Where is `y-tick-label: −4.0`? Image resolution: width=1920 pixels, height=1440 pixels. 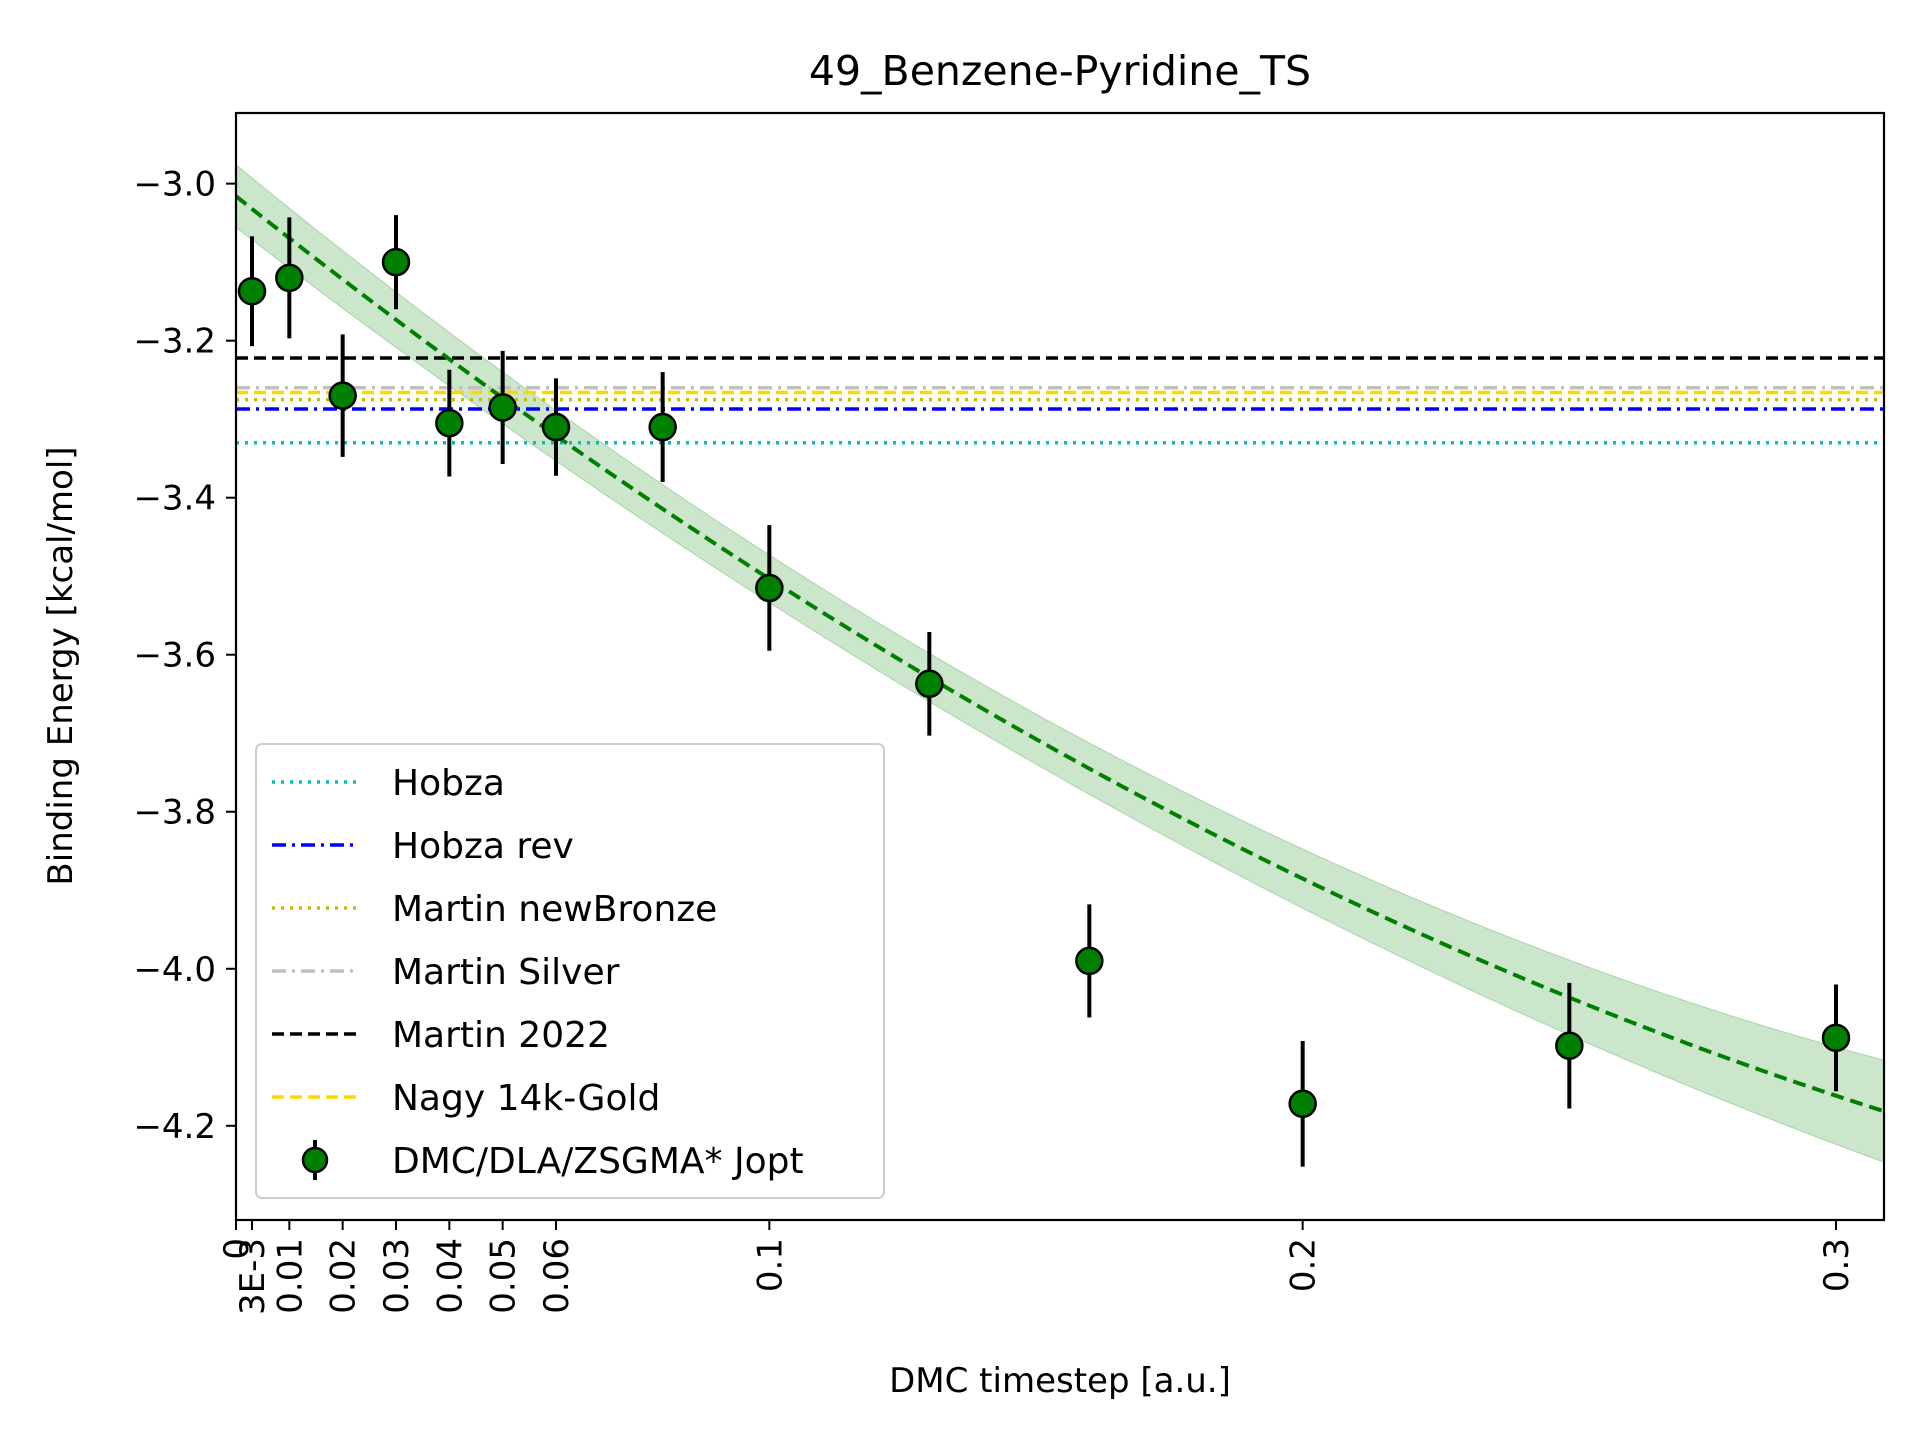 y-tick-label: −4.0 is located at coordinates (174, 970).